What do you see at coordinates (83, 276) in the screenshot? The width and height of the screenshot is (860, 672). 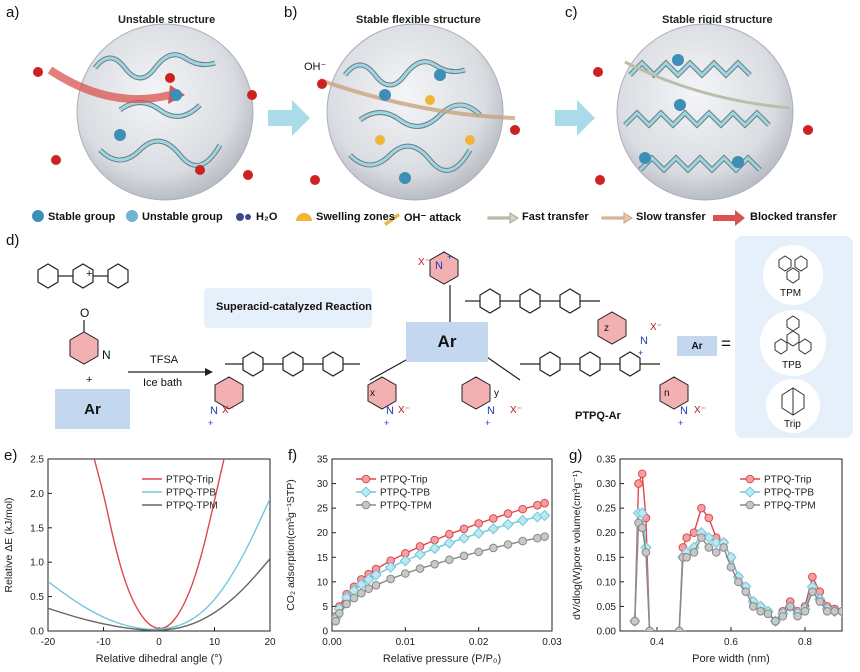 I see `terphenyl-structure` at bounding box center [83, 276].